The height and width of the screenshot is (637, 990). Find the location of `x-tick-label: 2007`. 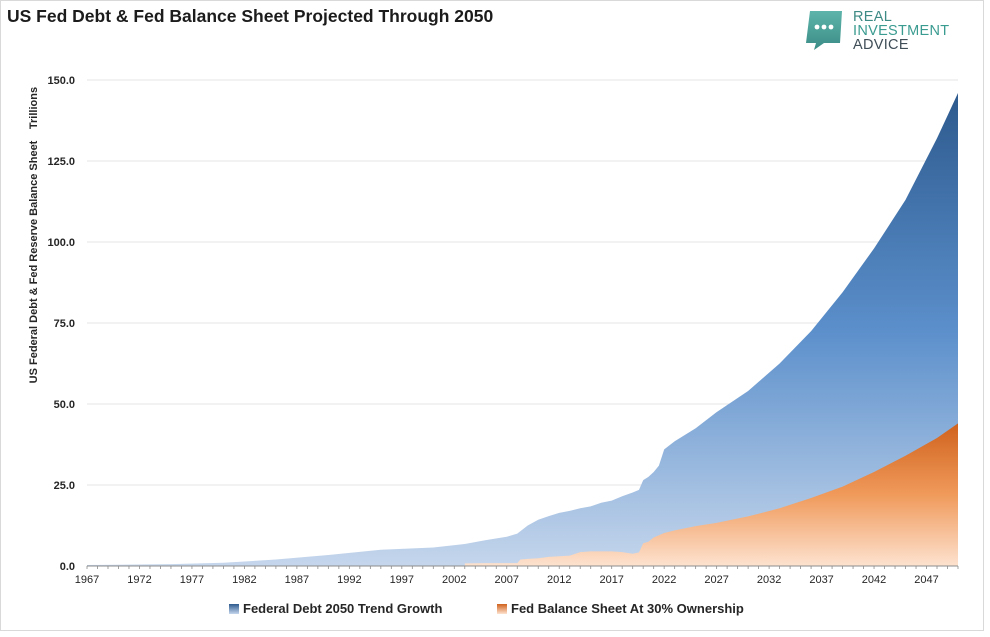

x-tick-label: 2007 is located at coordinates (507, 580).